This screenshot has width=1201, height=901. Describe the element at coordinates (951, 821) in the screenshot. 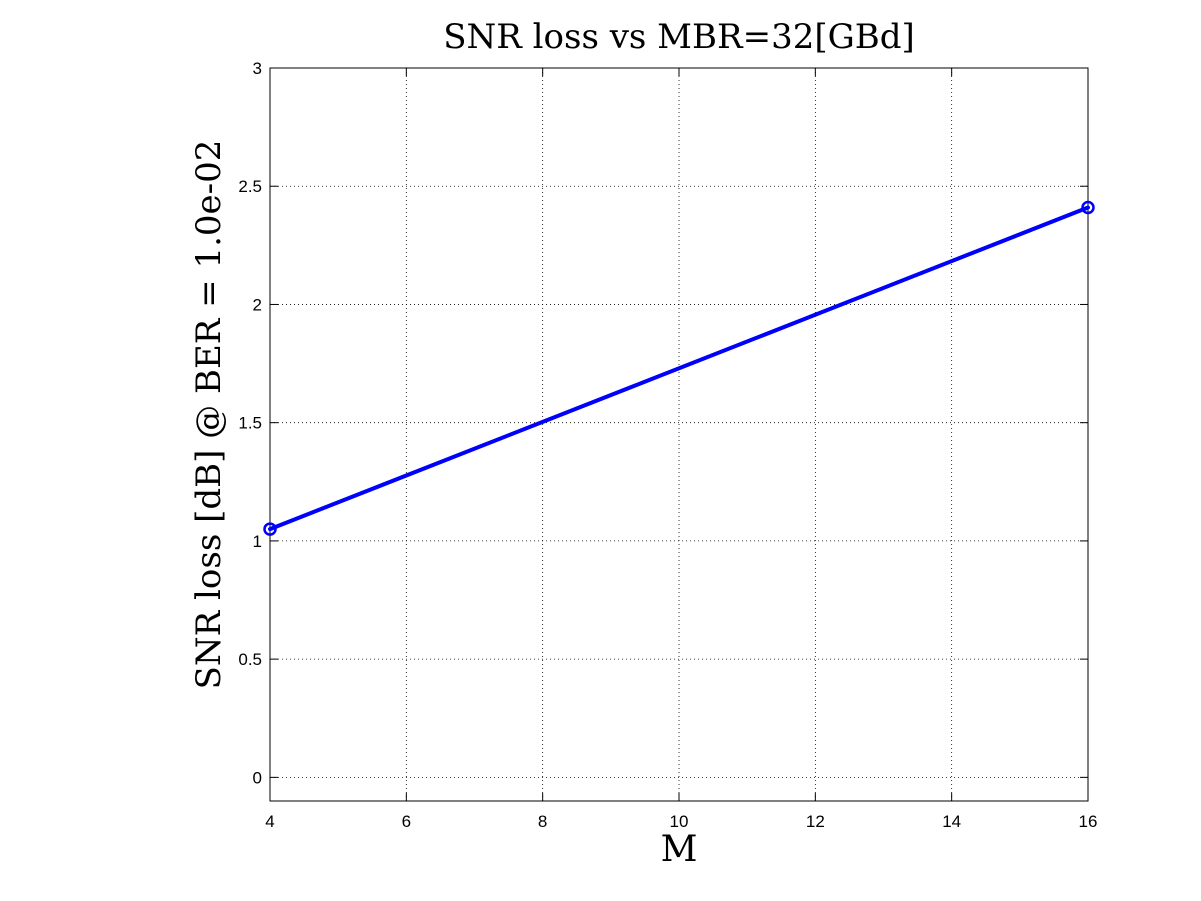

I see `x-tick-label: 14` at that location.